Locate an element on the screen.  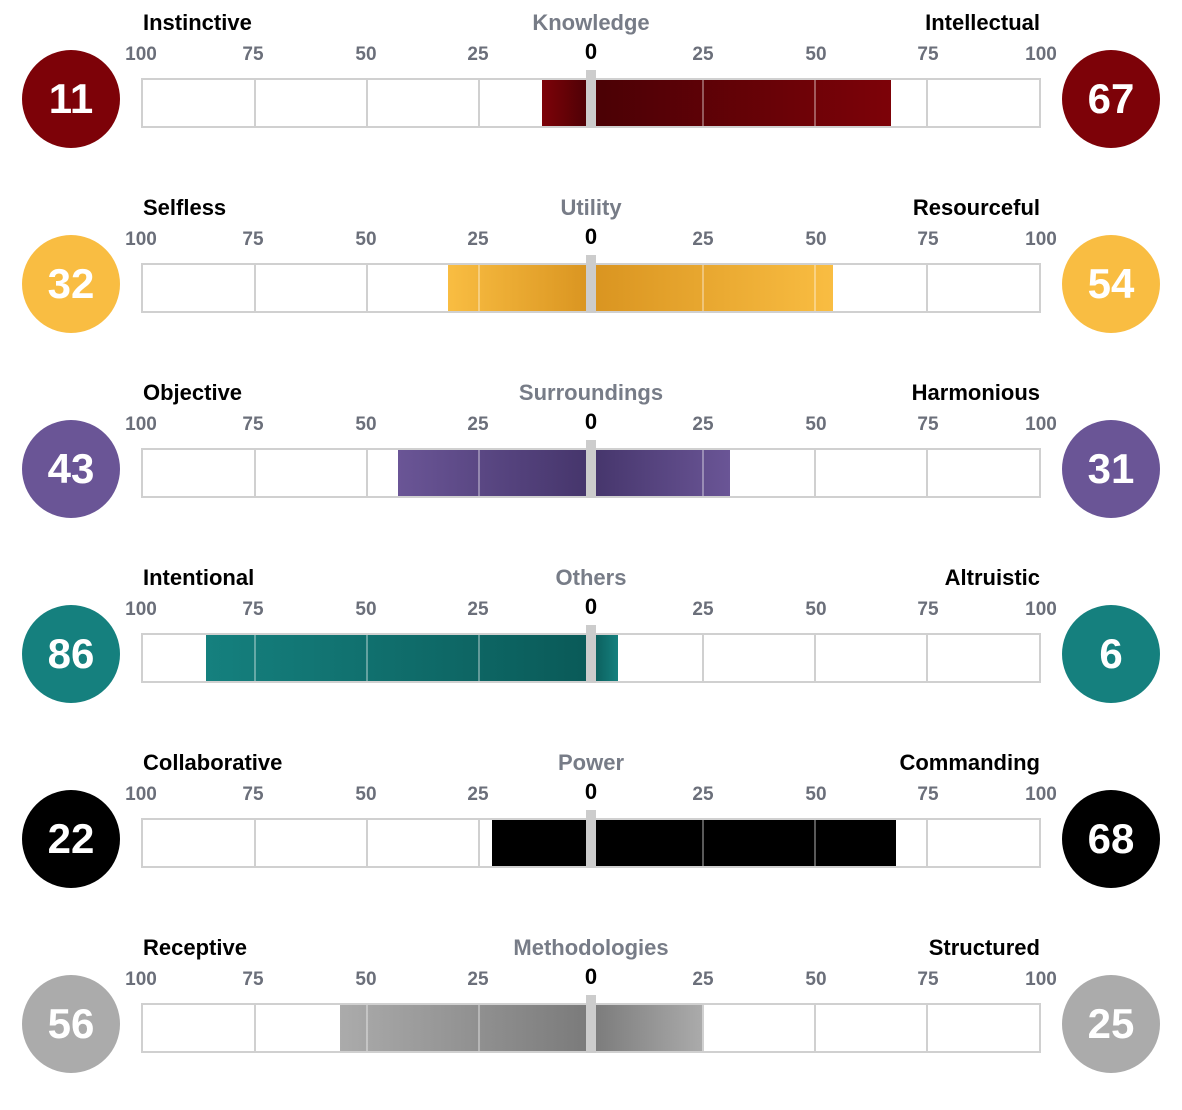
dimension-title: Surroundings is located at coordinates (591, 392).